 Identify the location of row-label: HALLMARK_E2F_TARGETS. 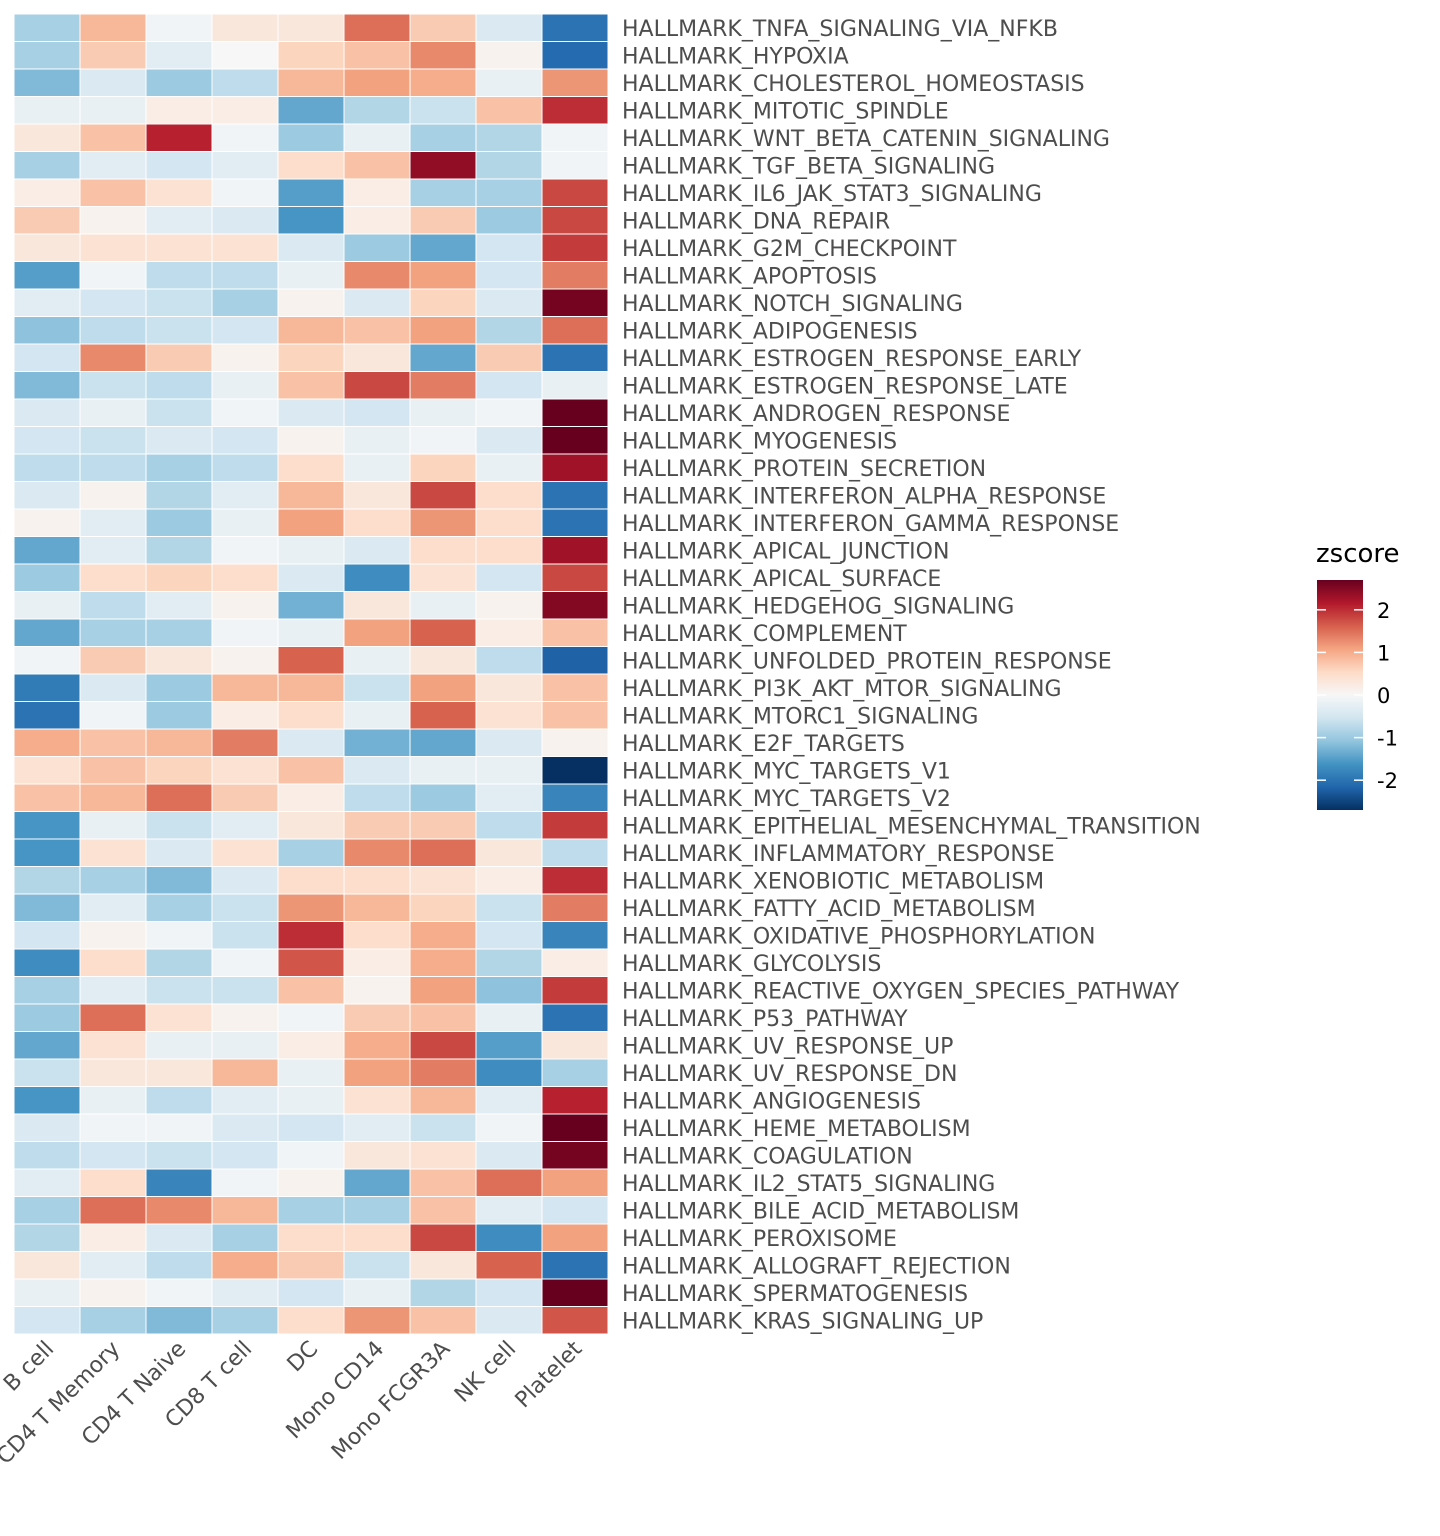
(763, 744).